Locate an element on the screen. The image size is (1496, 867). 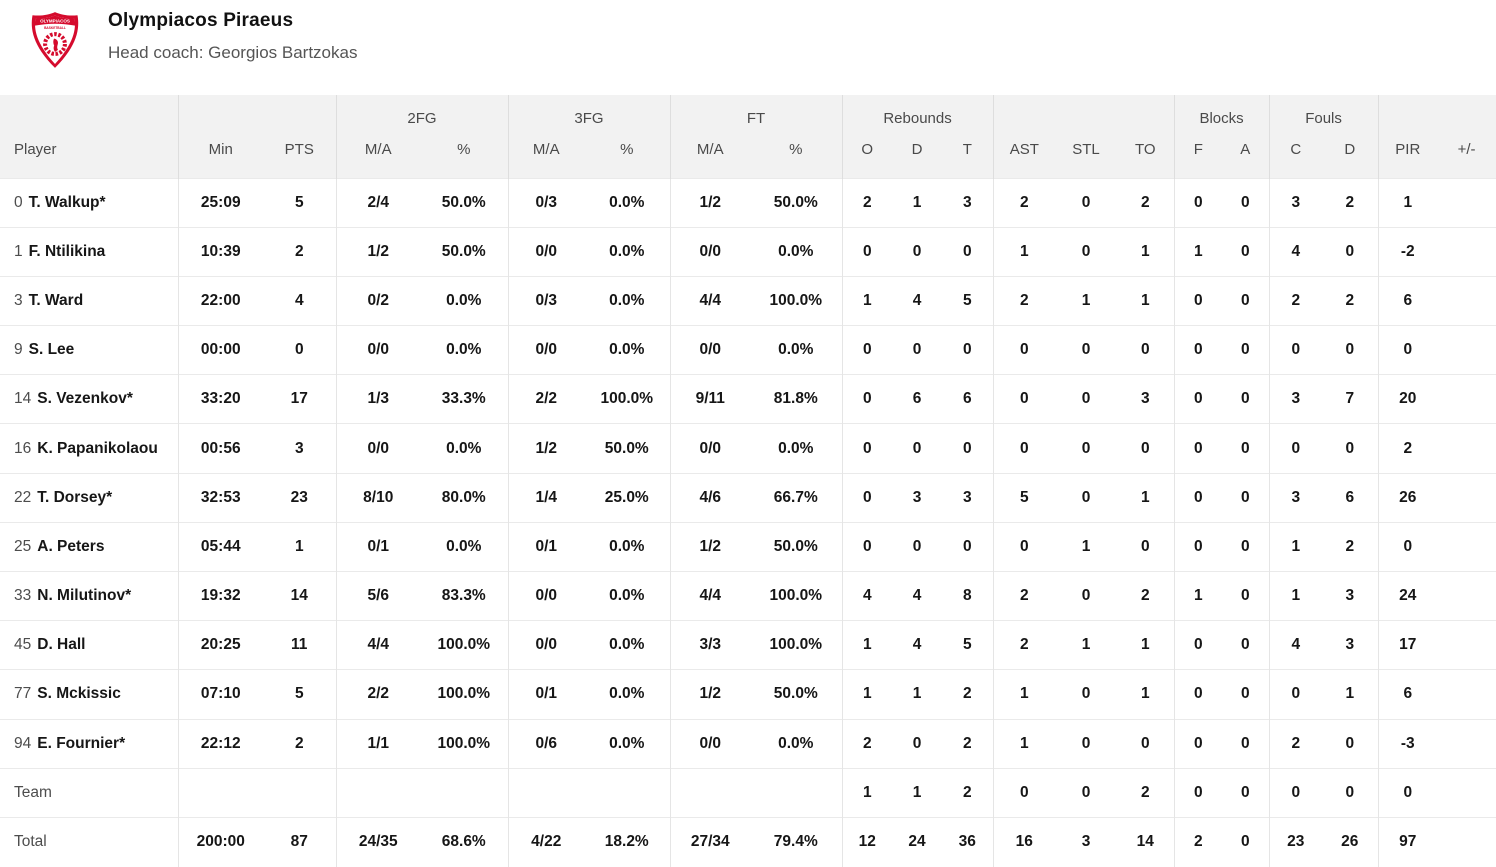
cell-ft-ma: 9/11 is located at coordinates (709, 399).